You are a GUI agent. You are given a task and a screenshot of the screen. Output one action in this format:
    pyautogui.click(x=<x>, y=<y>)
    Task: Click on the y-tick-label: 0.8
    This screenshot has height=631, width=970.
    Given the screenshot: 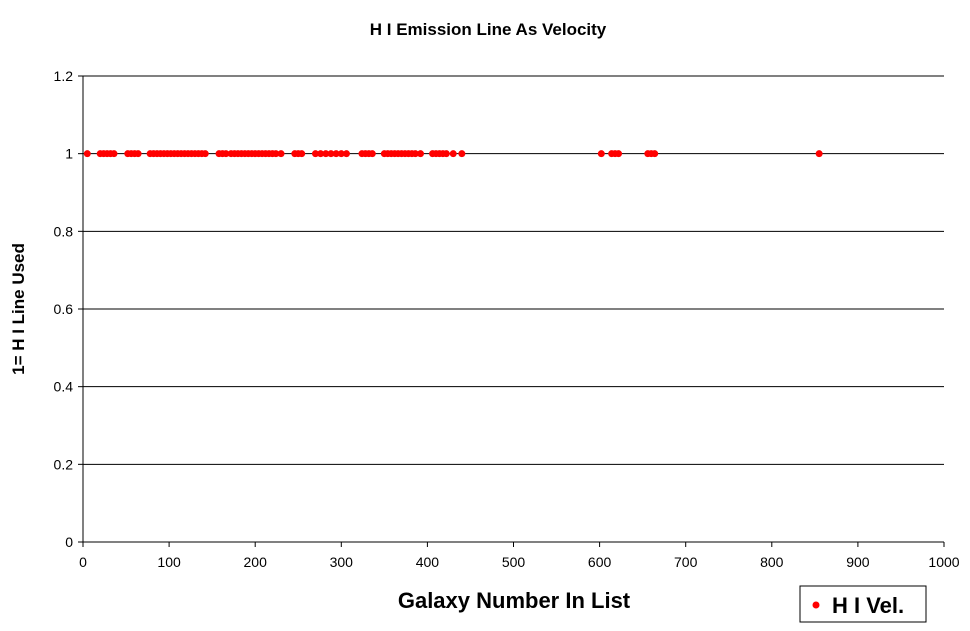 What is the action you would take?
    pyautogui.click(x=64, y=231)
    